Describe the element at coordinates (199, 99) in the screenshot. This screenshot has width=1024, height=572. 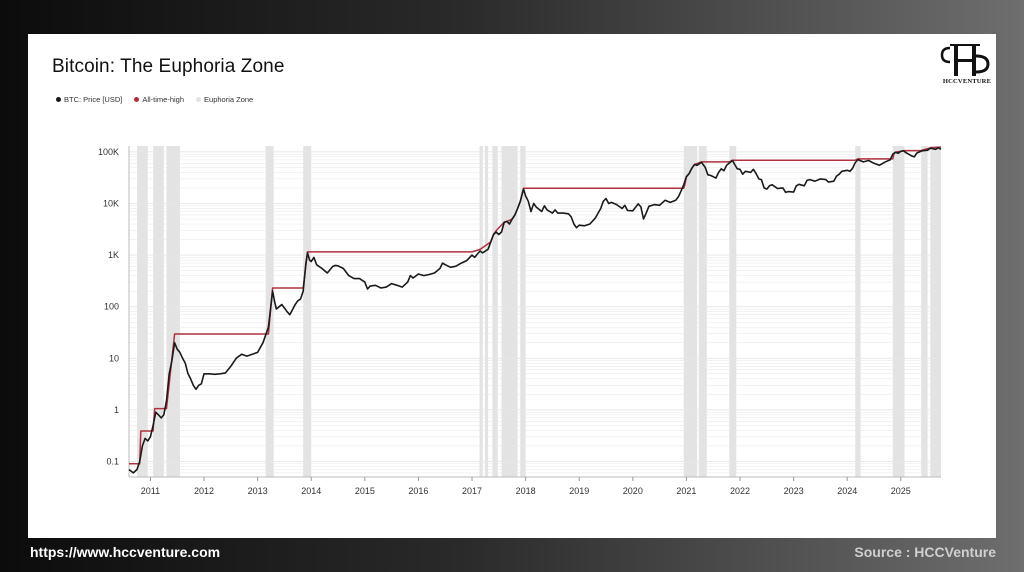
I see `legend-dot-zone-icon` at that location.